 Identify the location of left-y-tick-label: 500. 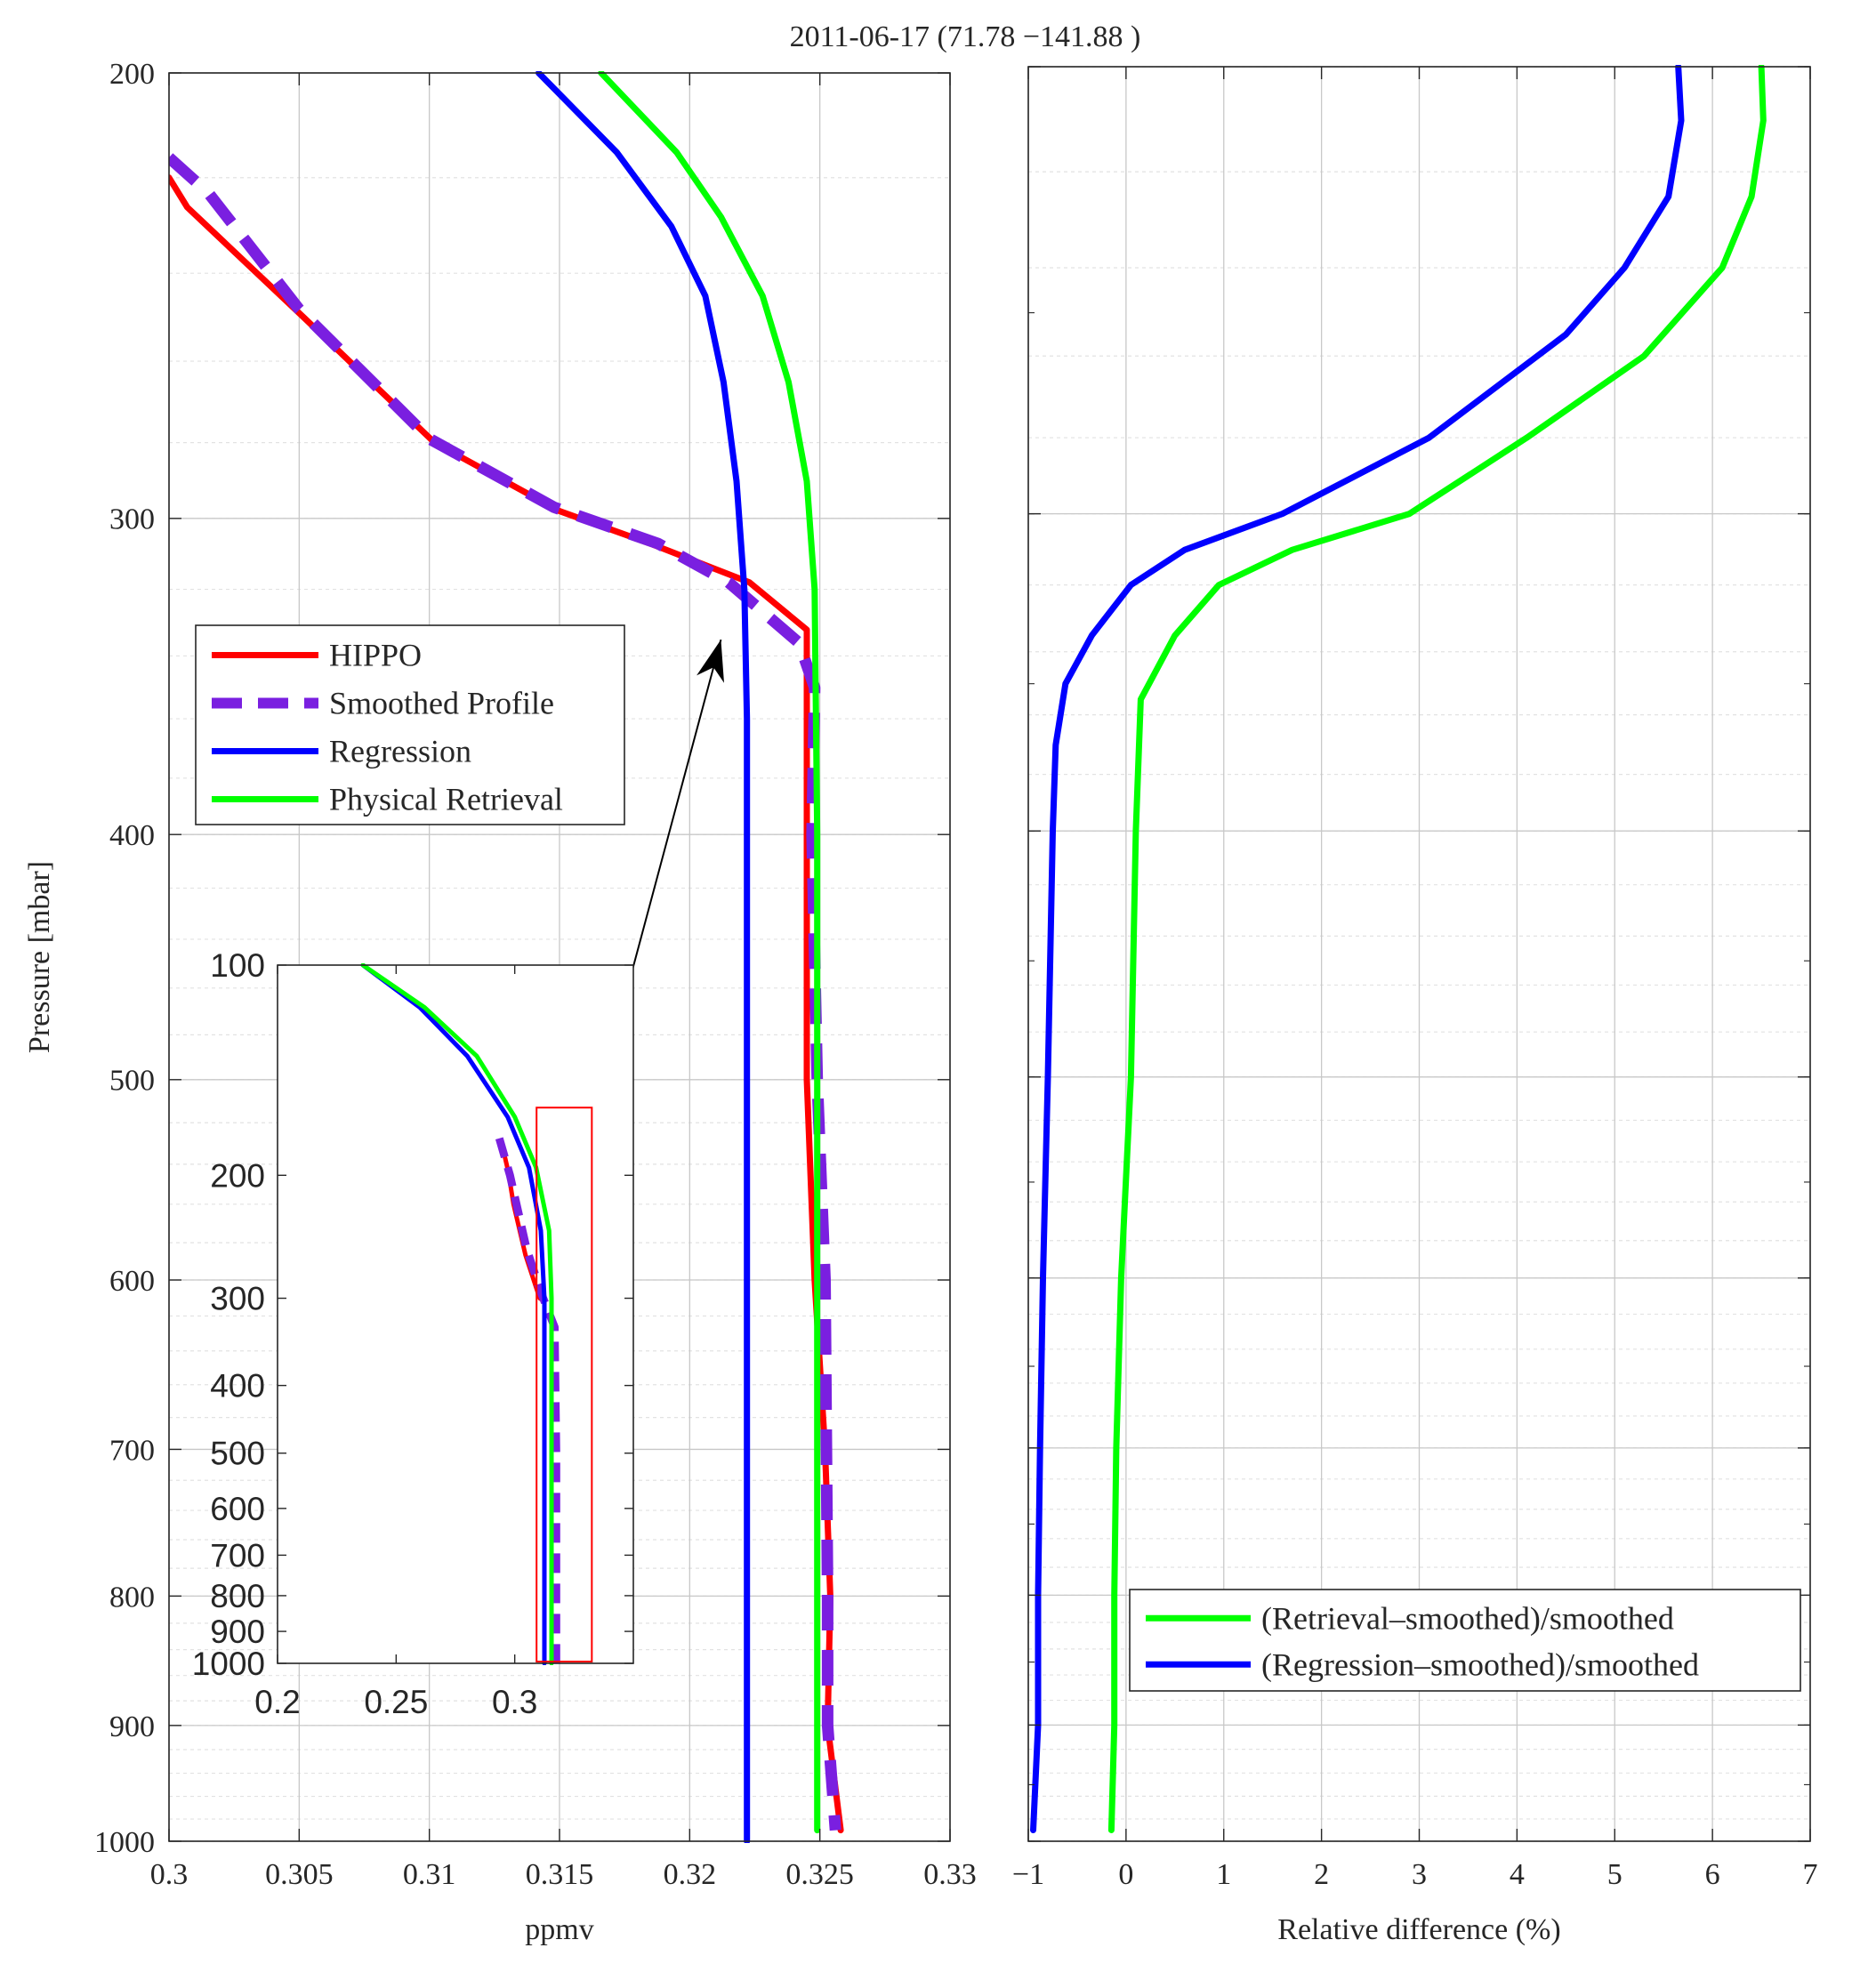
(132, 1081).